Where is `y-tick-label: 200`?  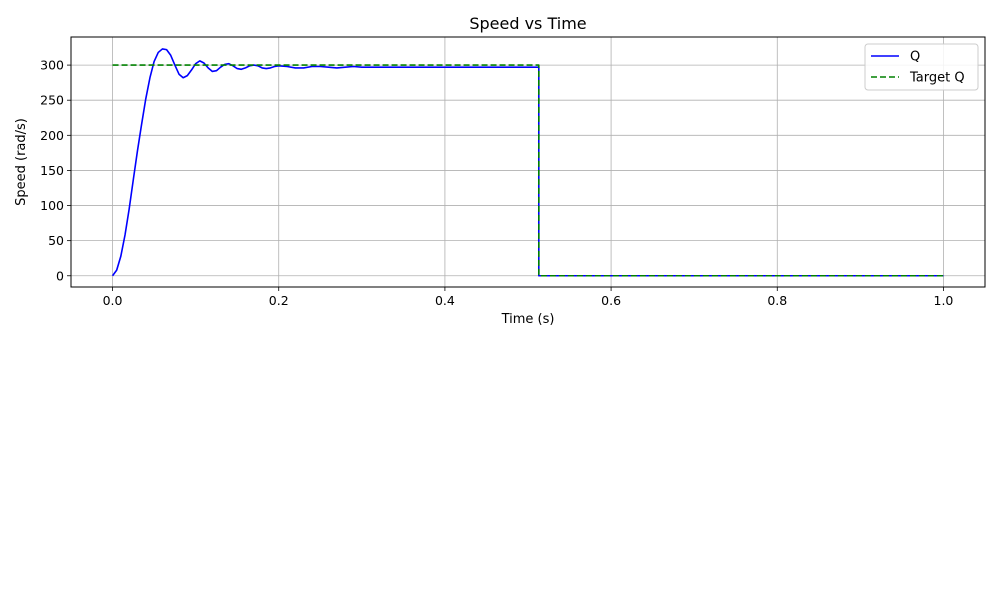
y-tick-label: 200 is located at coordinates (52, 135).